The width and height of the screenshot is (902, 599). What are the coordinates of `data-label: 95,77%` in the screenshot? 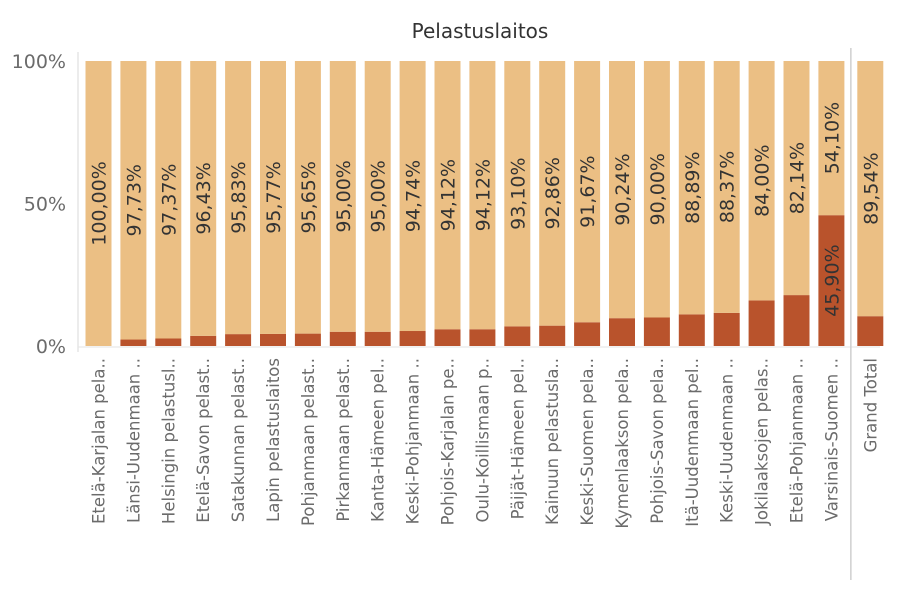 It's located at (274, 197).